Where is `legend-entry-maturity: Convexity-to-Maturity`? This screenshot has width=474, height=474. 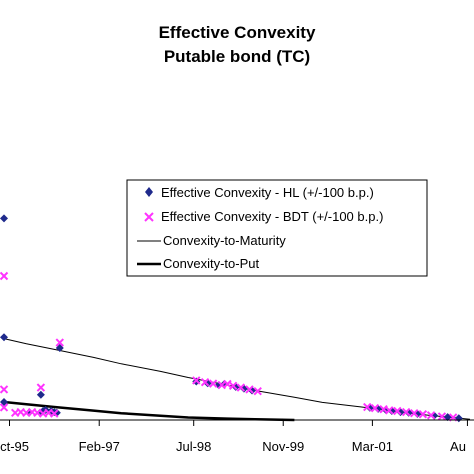 legend-entry-maturity: Convexity-to-Maturity is located at coordinates (211, 240).